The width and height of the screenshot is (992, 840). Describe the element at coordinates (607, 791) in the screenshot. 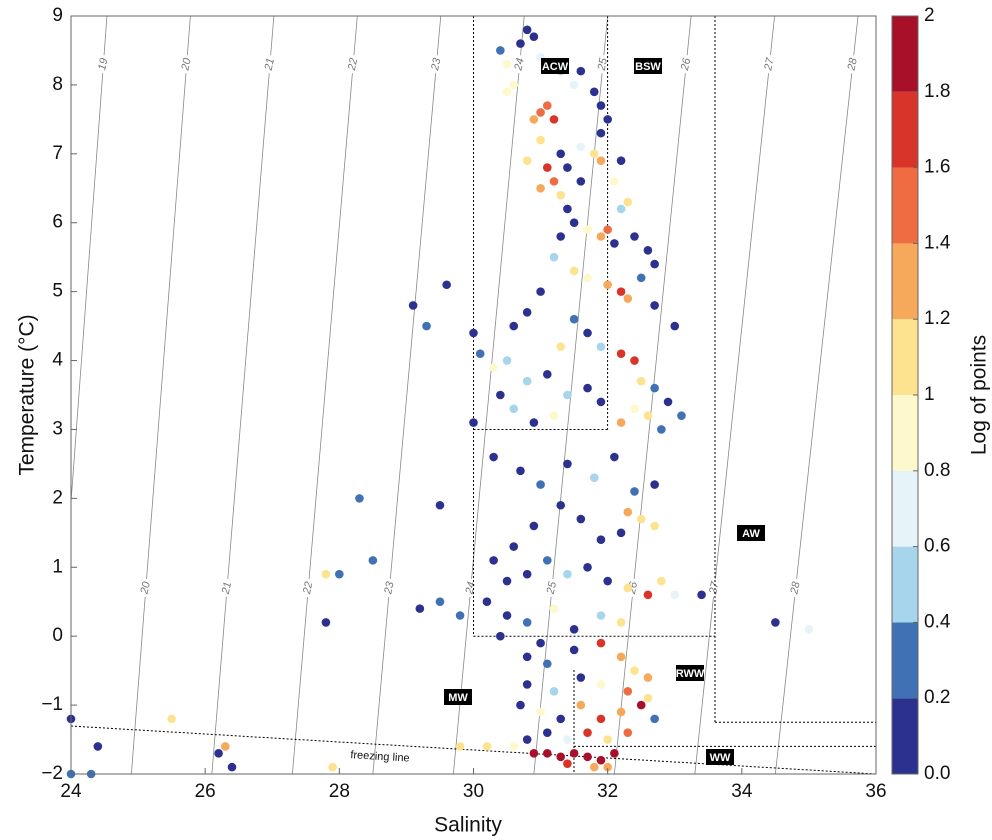

I see `x-tick-label: 32` at that location.